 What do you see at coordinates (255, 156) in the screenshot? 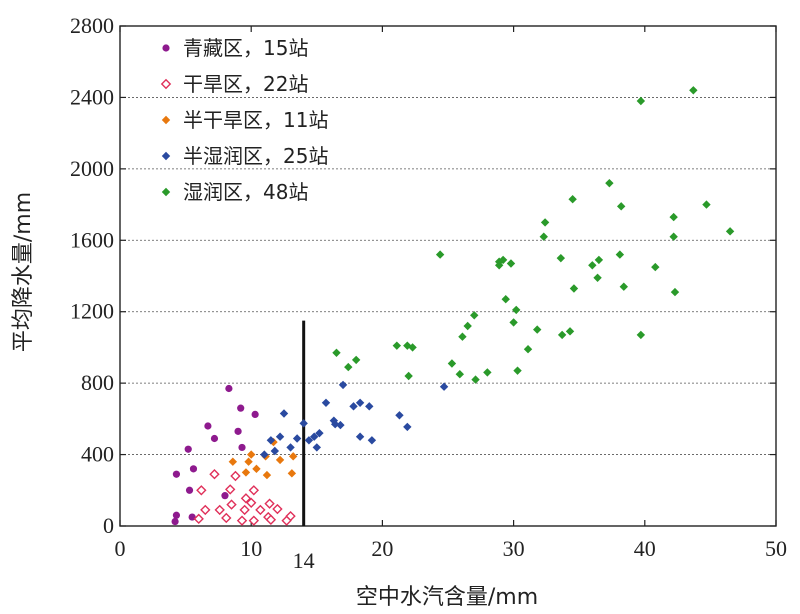
I see `legend-label: 半湿润区，25站` at bounding box center [255, 156].